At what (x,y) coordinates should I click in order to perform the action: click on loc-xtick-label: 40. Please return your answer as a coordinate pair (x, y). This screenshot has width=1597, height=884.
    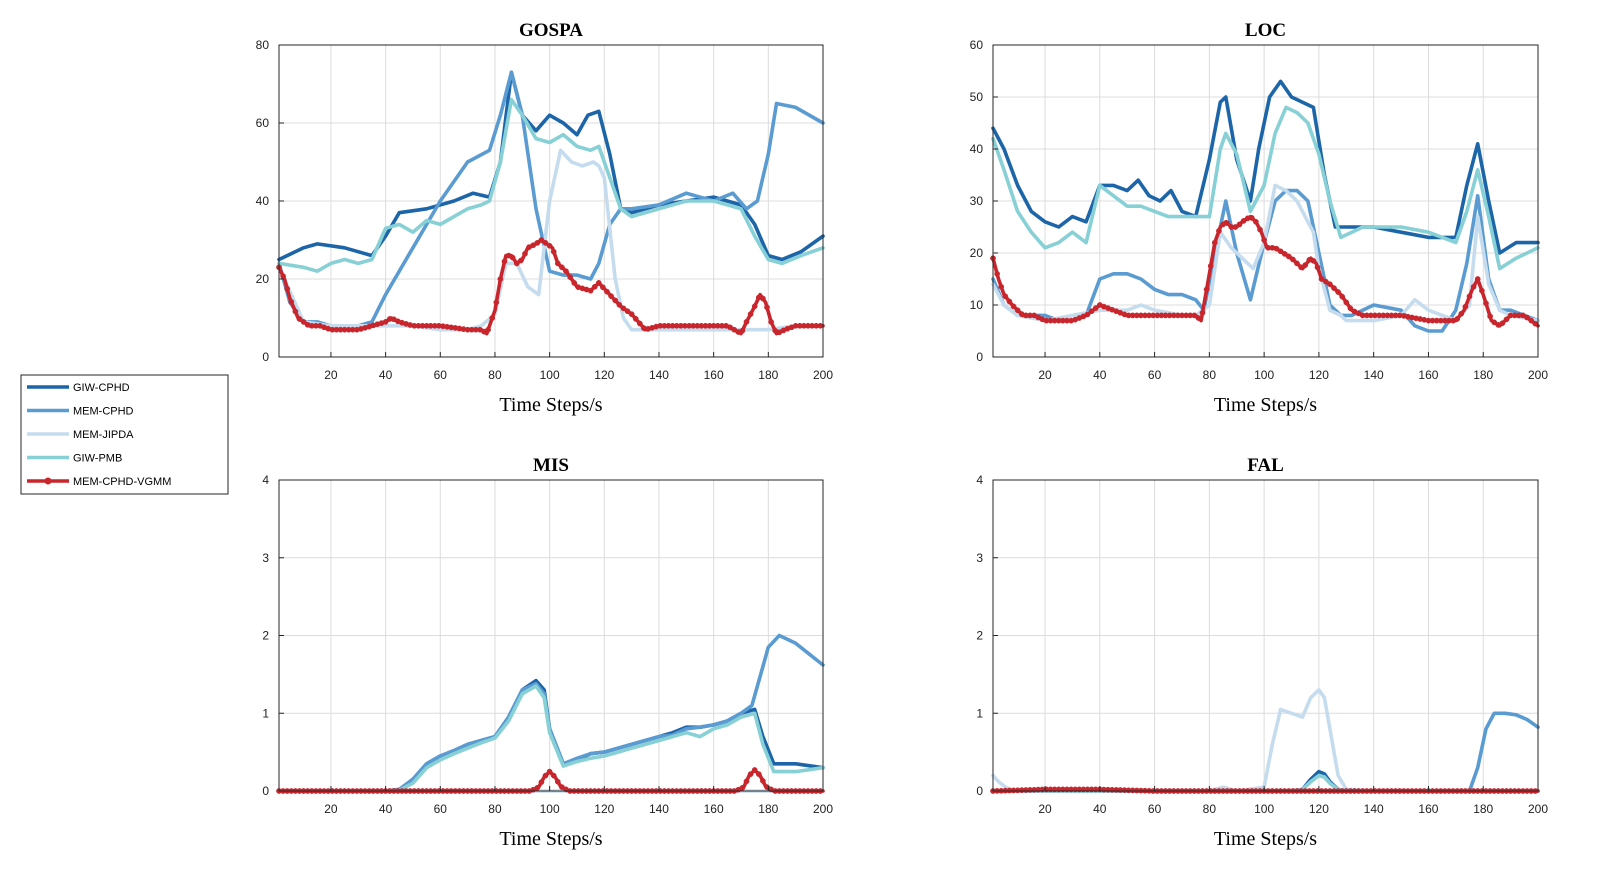
    Looking at the image, I should click on (1100, 375).